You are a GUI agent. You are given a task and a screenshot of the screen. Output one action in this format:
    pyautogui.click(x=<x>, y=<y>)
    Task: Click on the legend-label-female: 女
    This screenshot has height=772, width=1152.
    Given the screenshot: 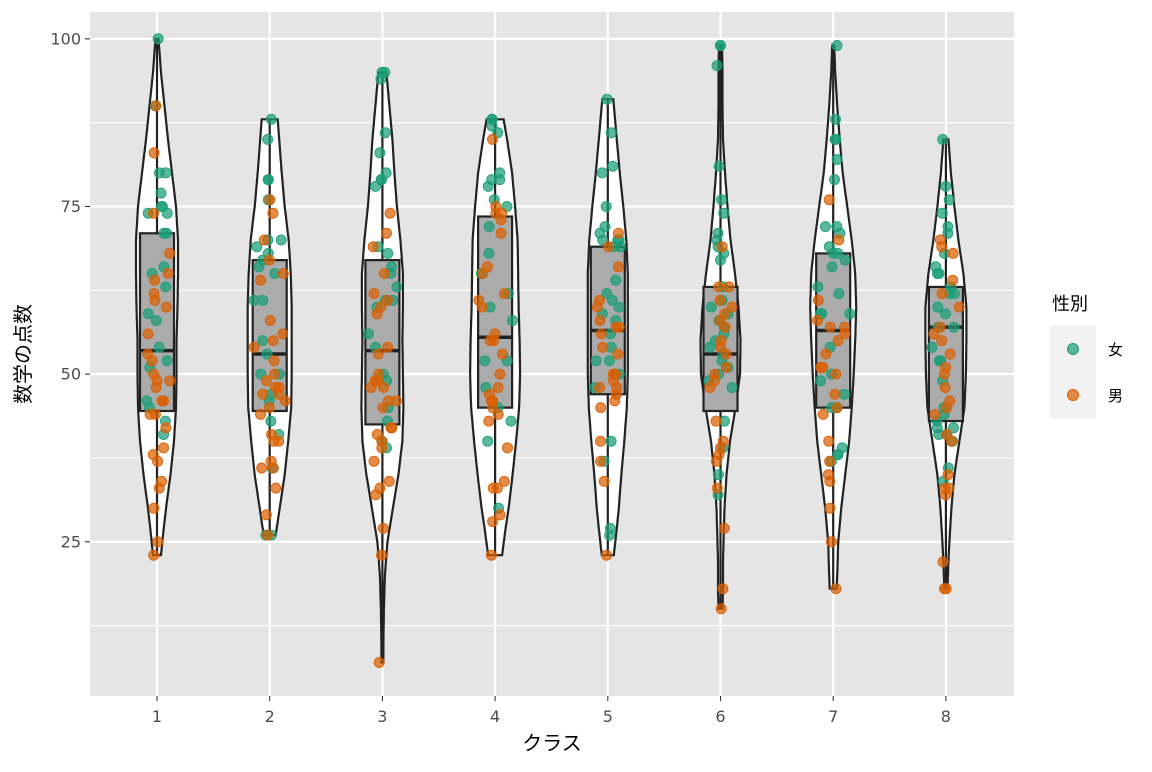 What is the action you would take?
    pyautogui.click(x=1115, y=350)
    